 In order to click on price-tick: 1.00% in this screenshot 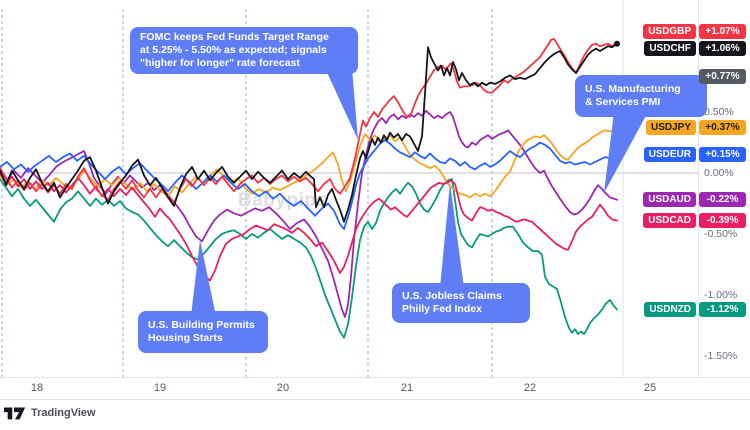, I will do `click(719, 51)`.